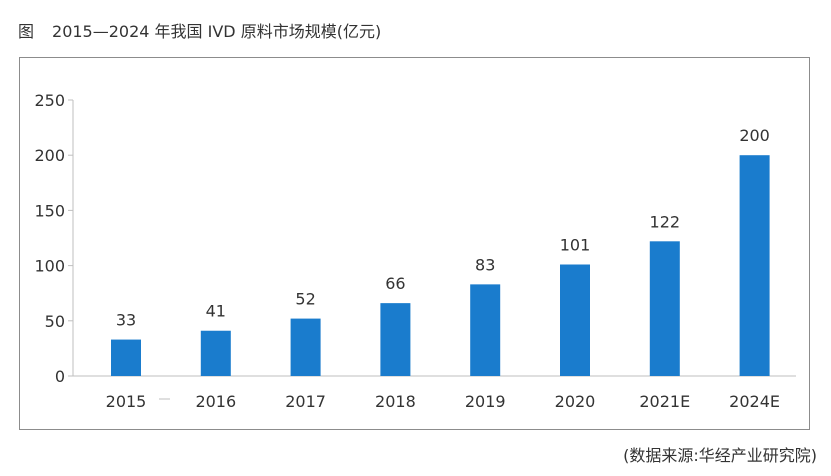 This screenshot has width=831, height=476. What do you see at coordinates (485, 264) in the screenshot?
I see `bar-value-label: 83` at bounding box center [485, 264].